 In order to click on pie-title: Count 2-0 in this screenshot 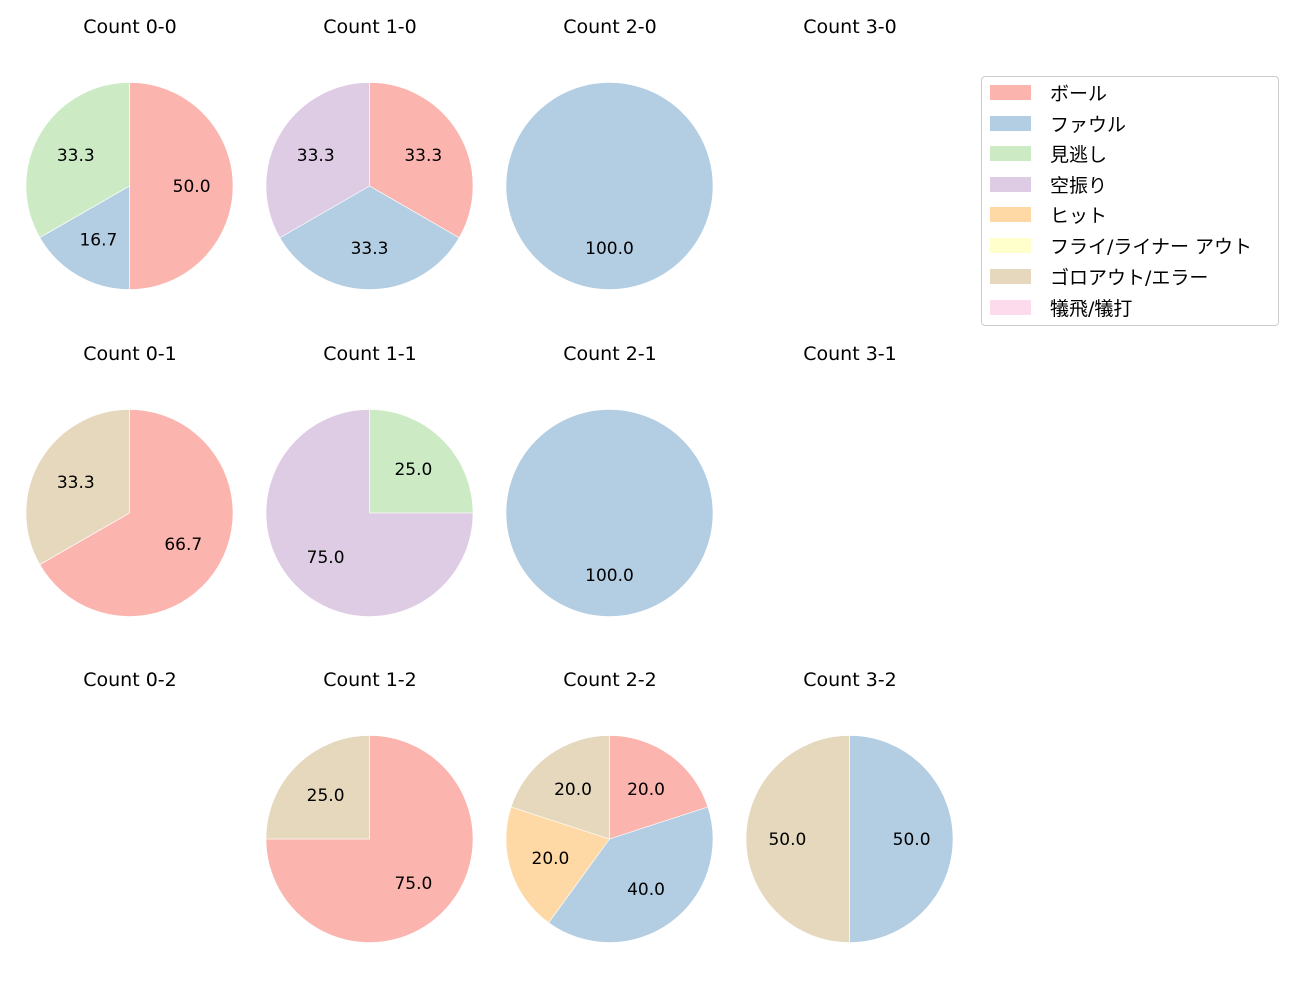, I will do `click(610, 27)`.